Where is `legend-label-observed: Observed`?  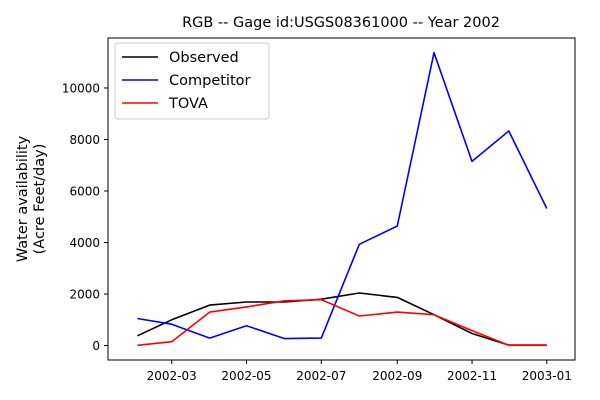
legend-label-observed: Observed is located at coordinates (204, 58).